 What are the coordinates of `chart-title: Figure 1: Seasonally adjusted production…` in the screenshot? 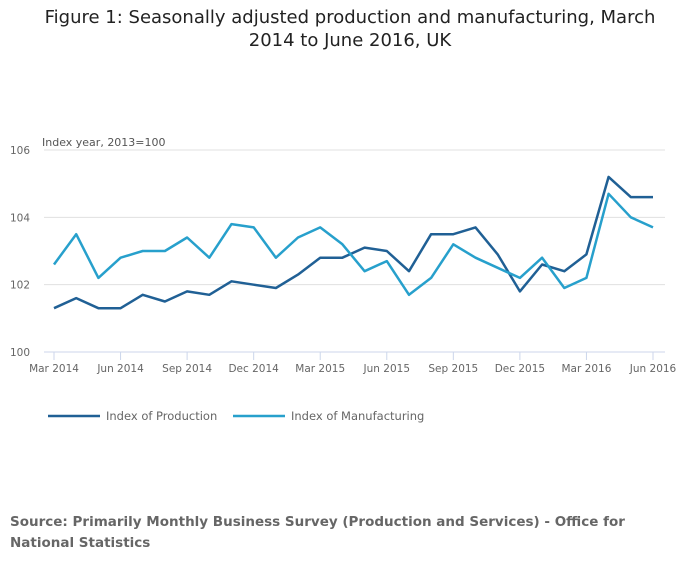 It's located at (350, 29).